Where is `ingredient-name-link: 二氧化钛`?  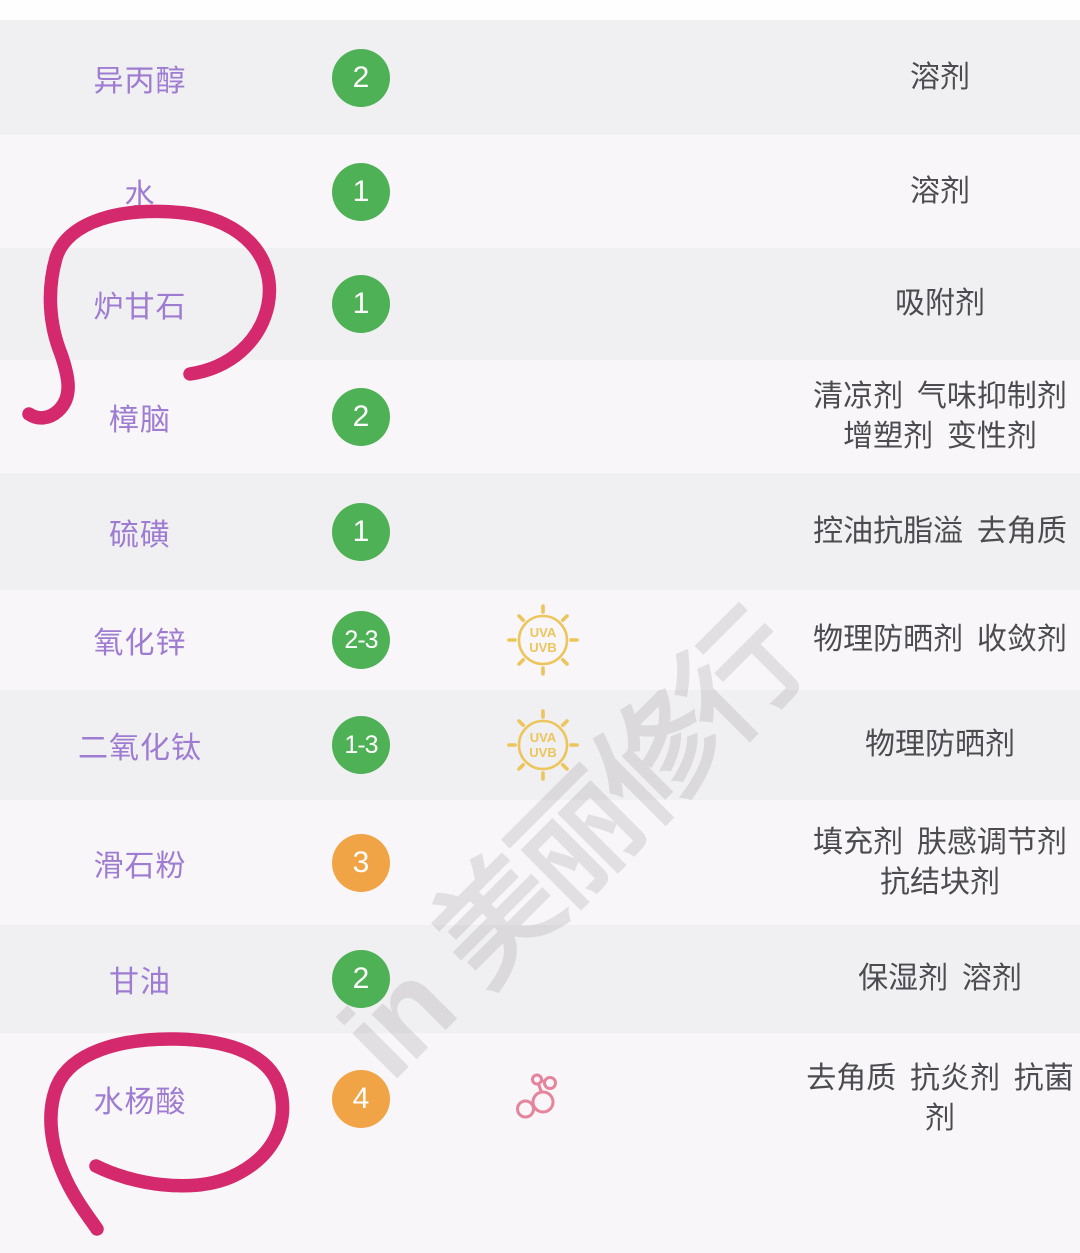
ingredient-name-link: 二氧化钛 is located at coordinates (140, 748).